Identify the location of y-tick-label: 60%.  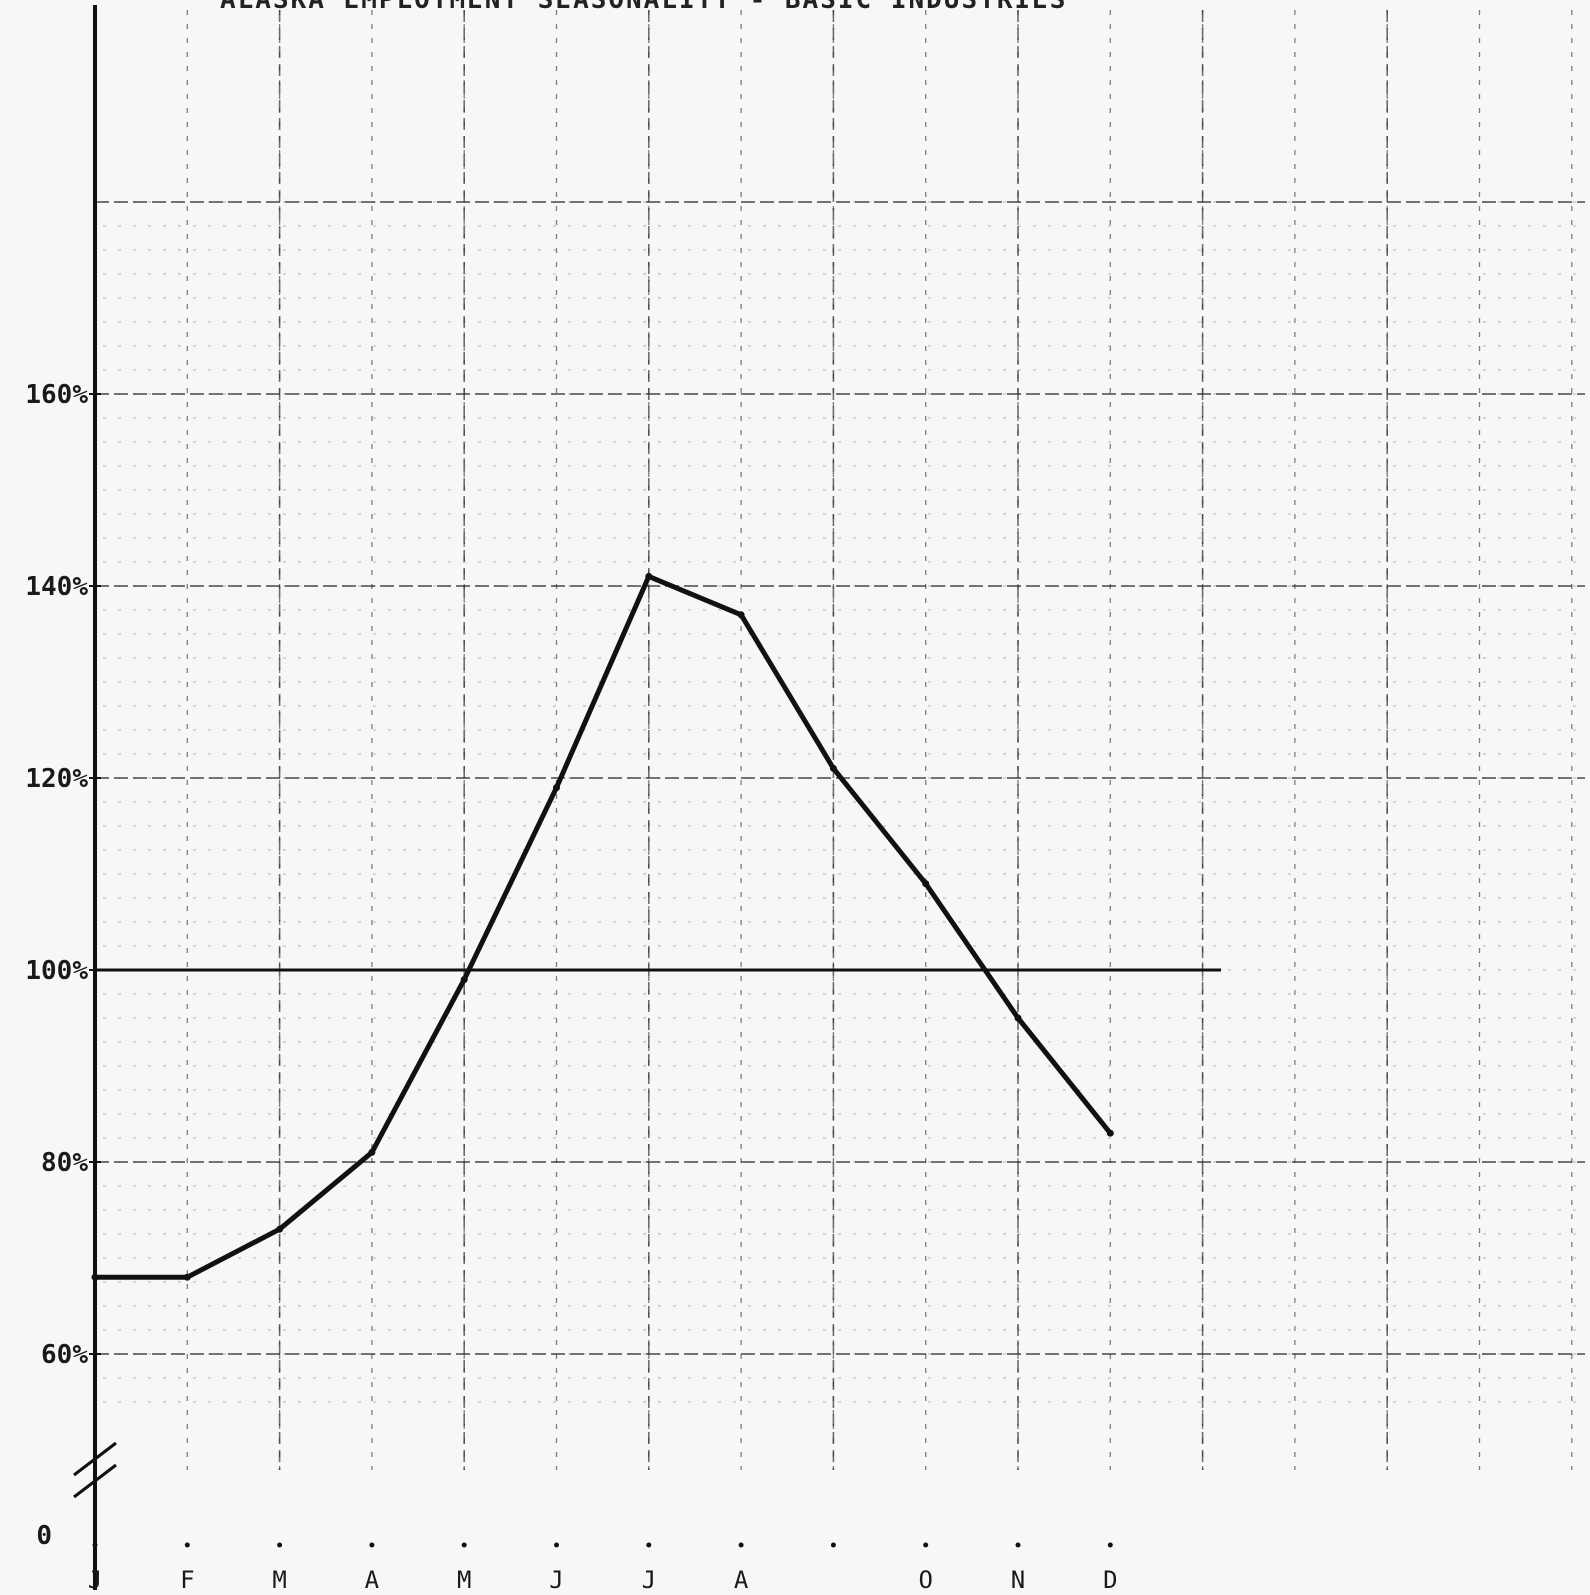
(64, 1355).